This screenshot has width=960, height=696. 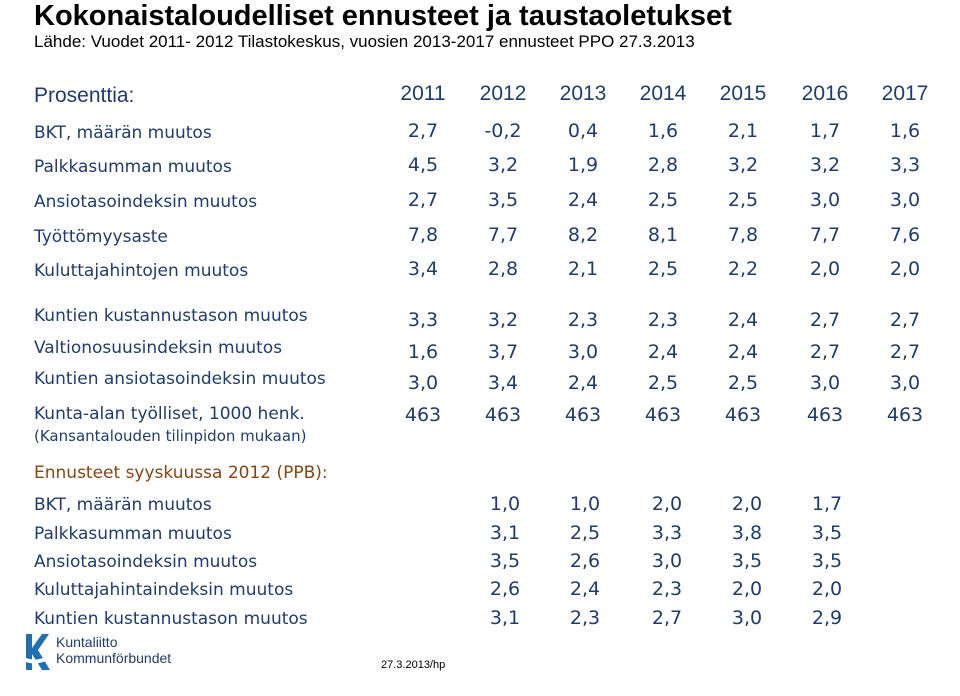 I want to click on logo-text-line1: Kuntaliitto, so click(x=87, y=642).